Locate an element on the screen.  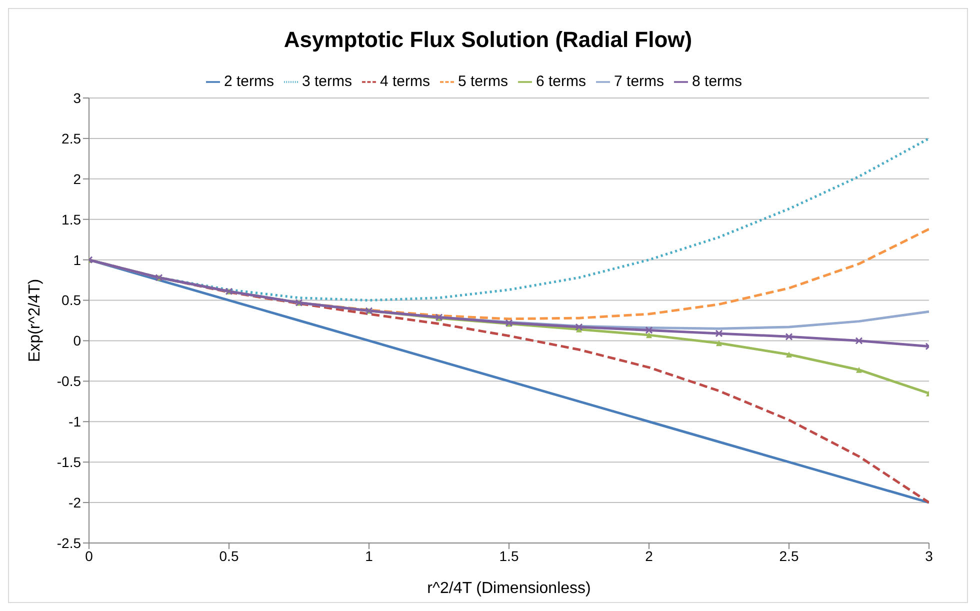
y-tick-label: -2 is located at coordinates (75, 502).